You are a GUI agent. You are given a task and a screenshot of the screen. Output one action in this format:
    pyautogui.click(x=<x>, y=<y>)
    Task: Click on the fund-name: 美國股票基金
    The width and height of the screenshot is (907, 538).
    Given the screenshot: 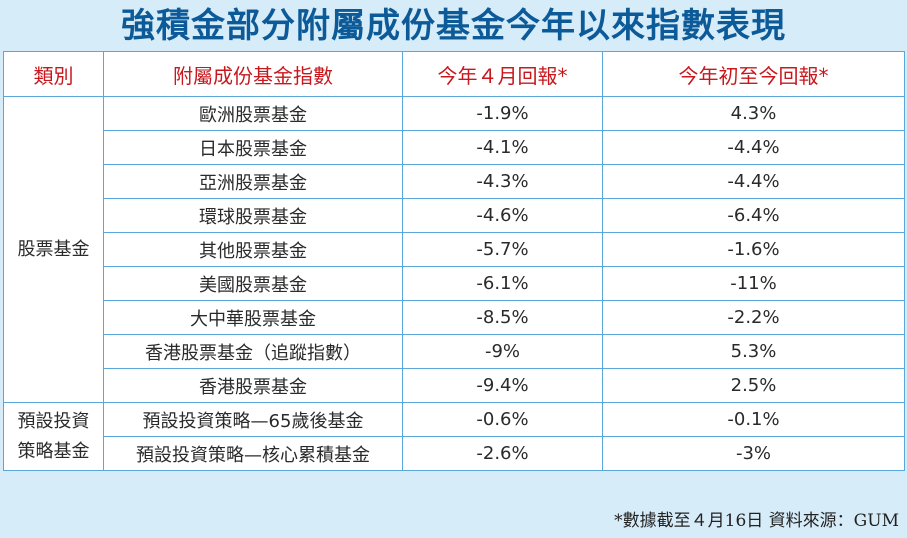 What is the action you would take?
    pyautogui.click(x=253, y=283)
    